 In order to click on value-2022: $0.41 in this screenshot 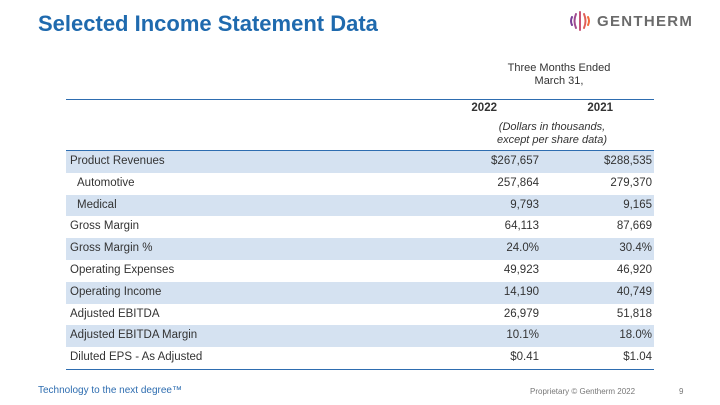, I will do `click(524, 357)`.